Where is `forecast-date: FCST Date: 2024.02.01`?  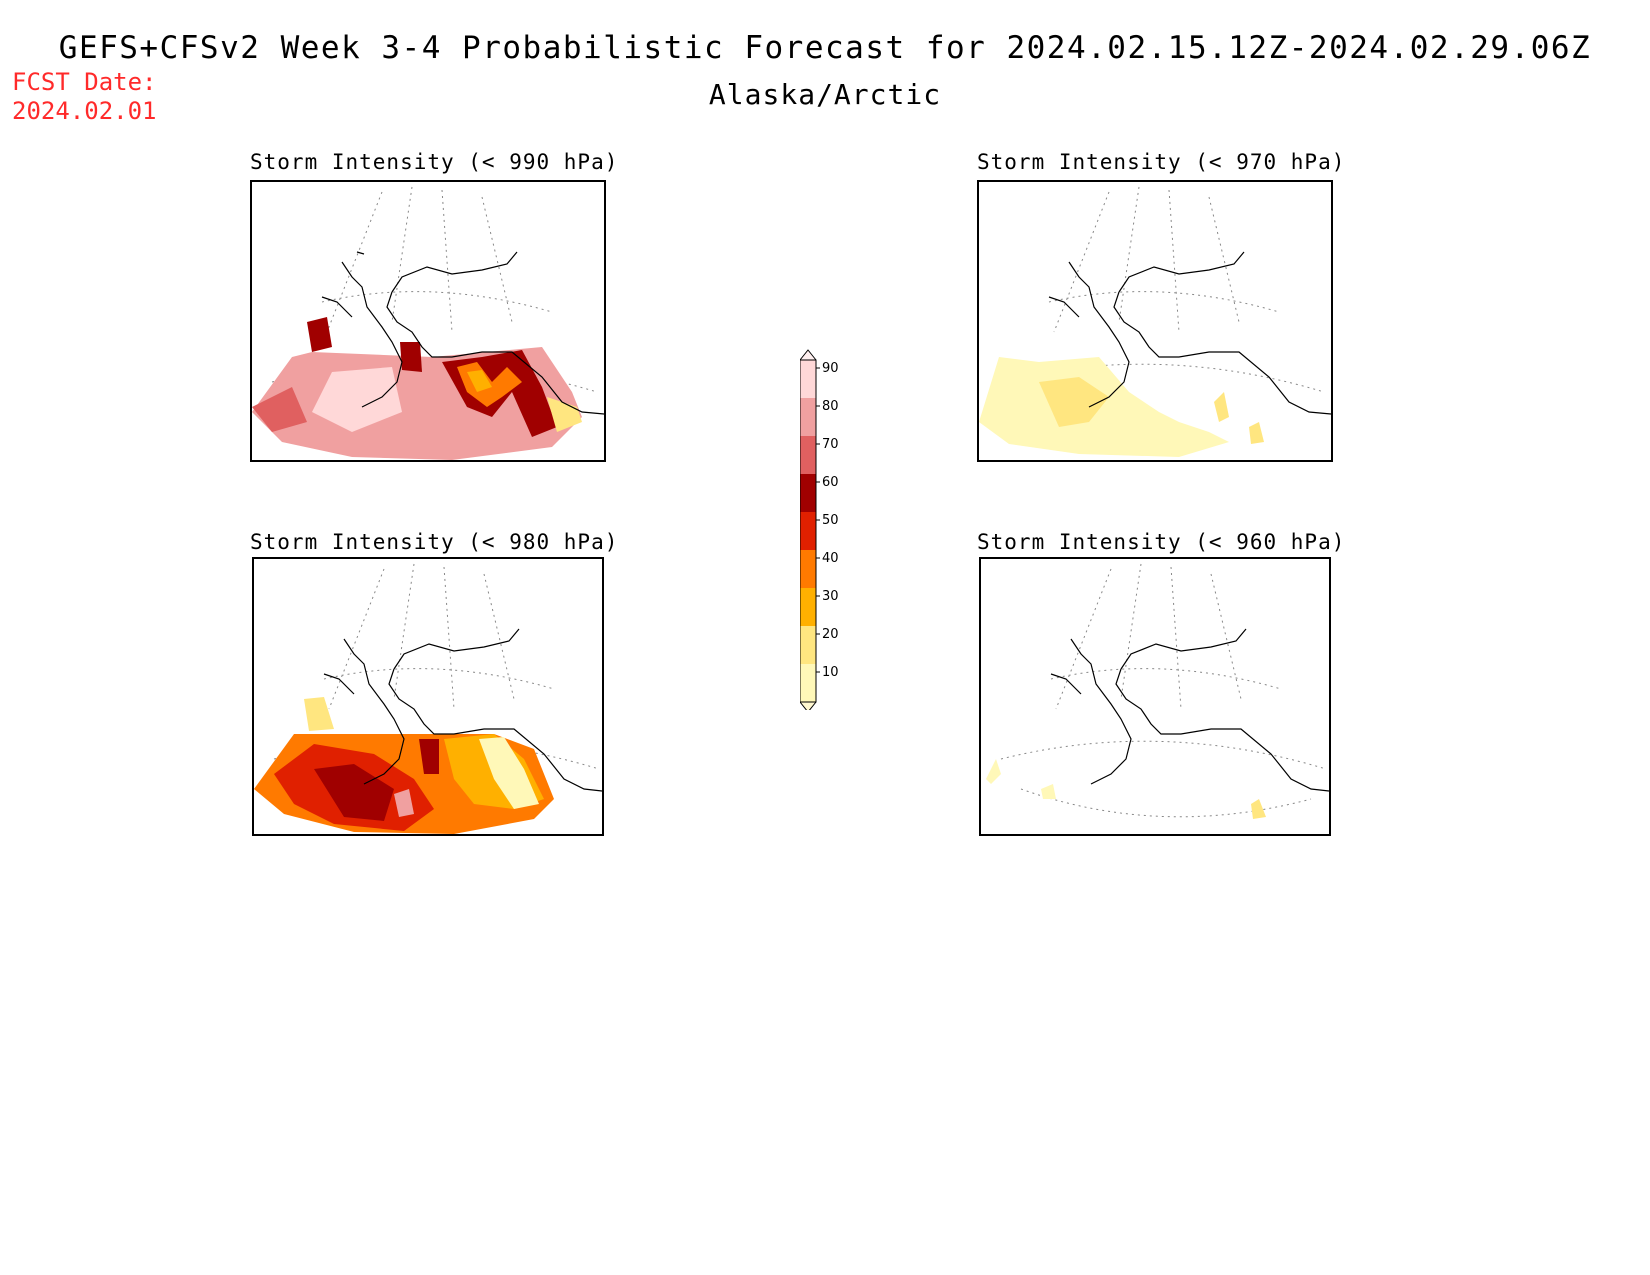 forecast-date: FCST Date: 2024.02.01 is located at coordinates (84, 97).